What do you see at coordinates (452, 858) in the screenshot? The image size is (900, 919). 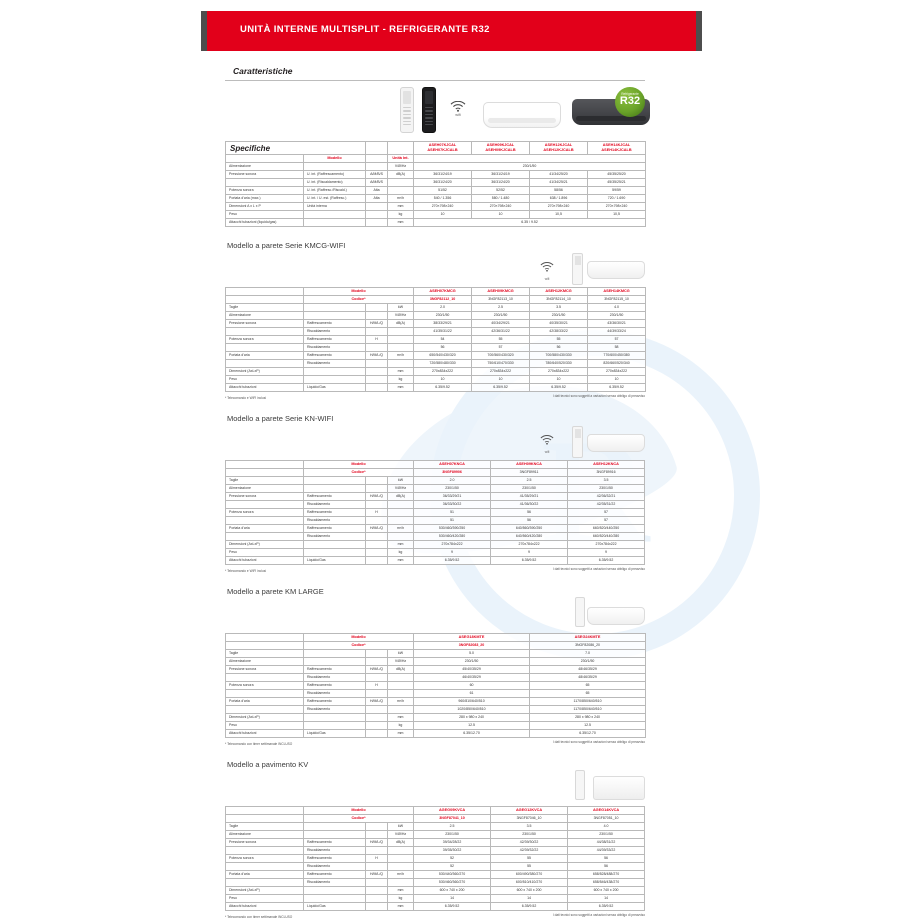 I see `row-value: 52` at bounding box center [452, 858].